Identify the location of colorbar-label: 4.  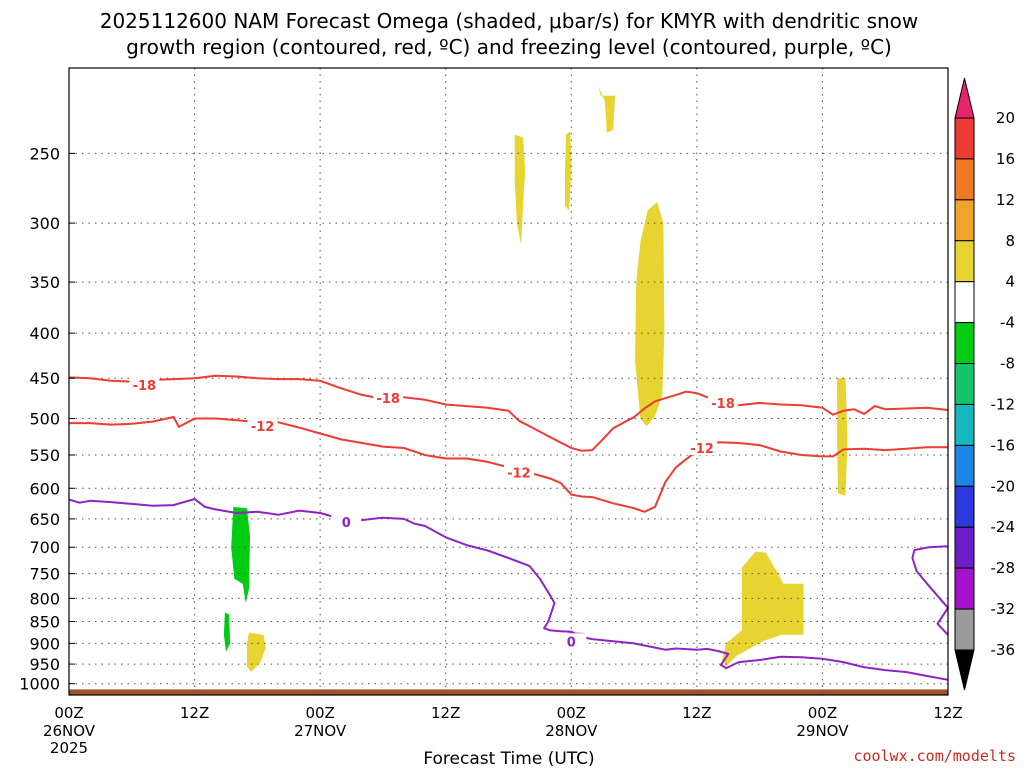
(1010, 282).